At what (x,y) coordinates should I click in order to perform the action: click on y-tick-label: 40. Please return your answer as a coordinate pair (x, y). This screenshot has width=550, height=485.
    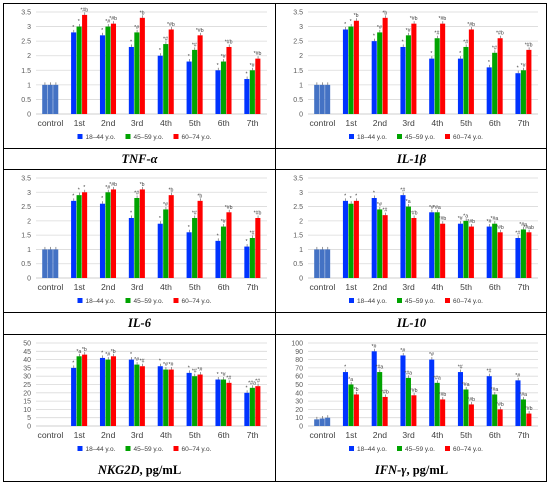
    Looking at the image, I should click on (299, 393).